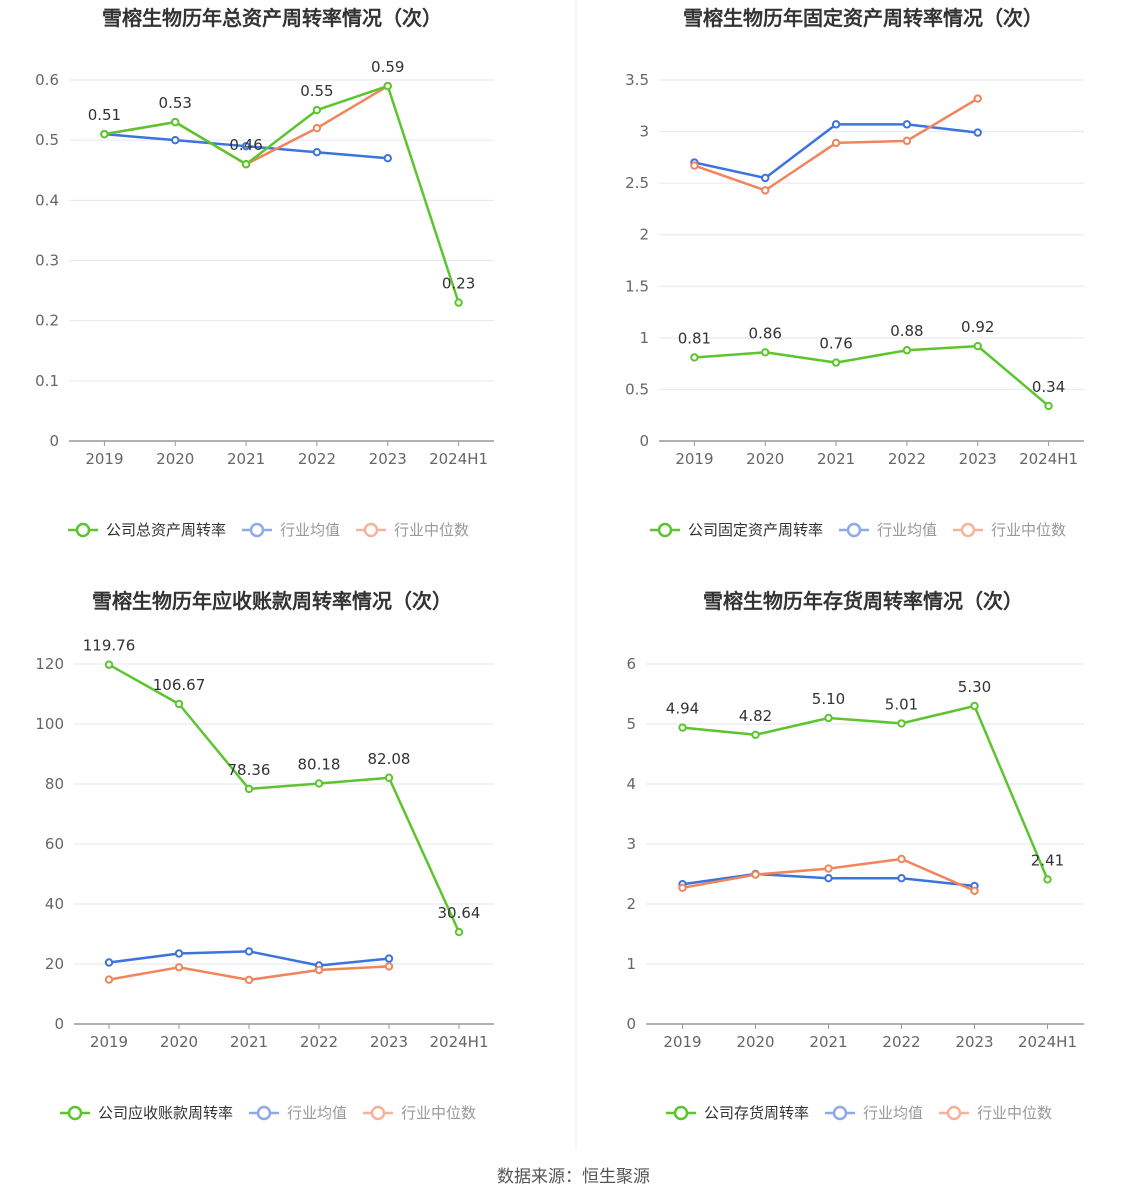 This screenshot has height=1202, width=1147. I want to click on data-label: 0.76, so click(835, 344).